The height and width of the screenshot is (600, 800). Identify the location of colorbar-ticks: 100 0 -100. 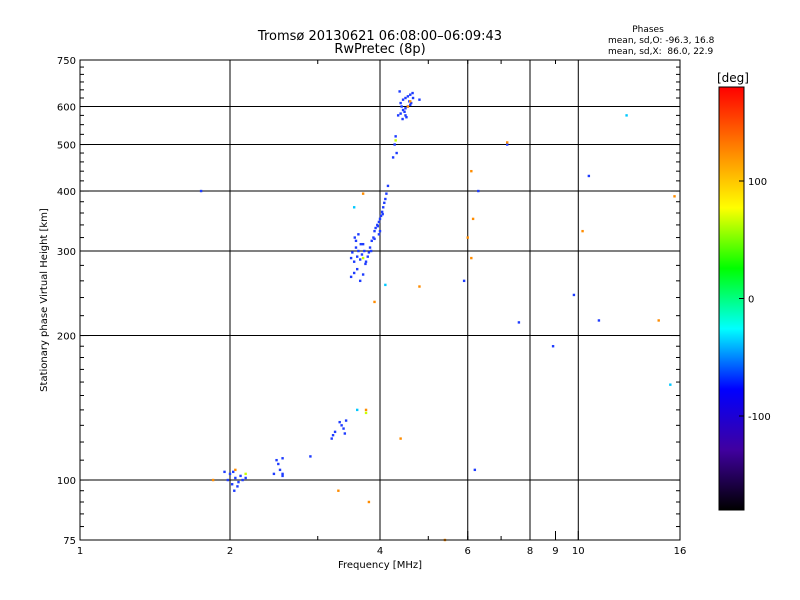
(755, 300).